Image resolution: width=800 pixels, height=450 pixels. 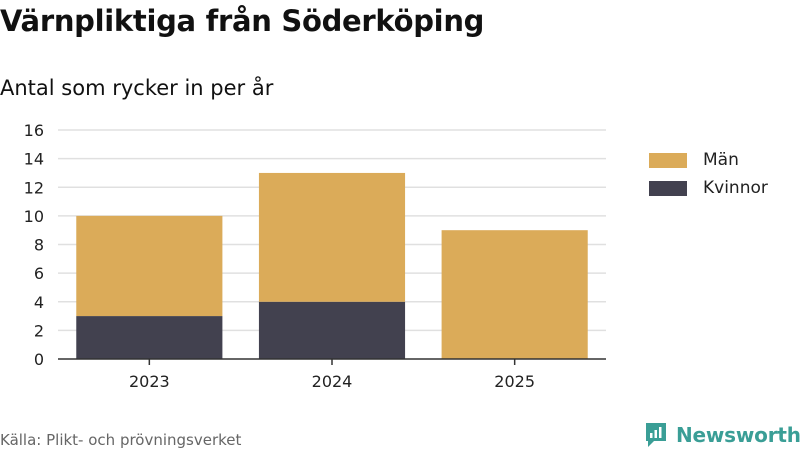 What do you see at coordinates (721, 160) in the screenshot?
I see `legend-label: Män` at bounding box center [721, 160].